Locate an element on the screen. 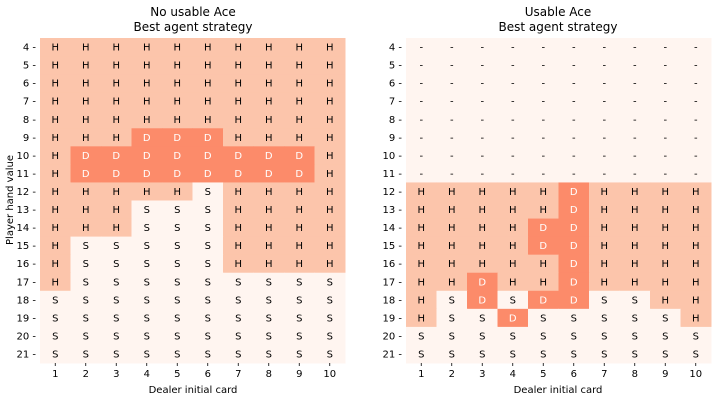 This screenshot has width=721, height=402. x-axis-label: Dealer initial card is located at coordinates (193, 390).